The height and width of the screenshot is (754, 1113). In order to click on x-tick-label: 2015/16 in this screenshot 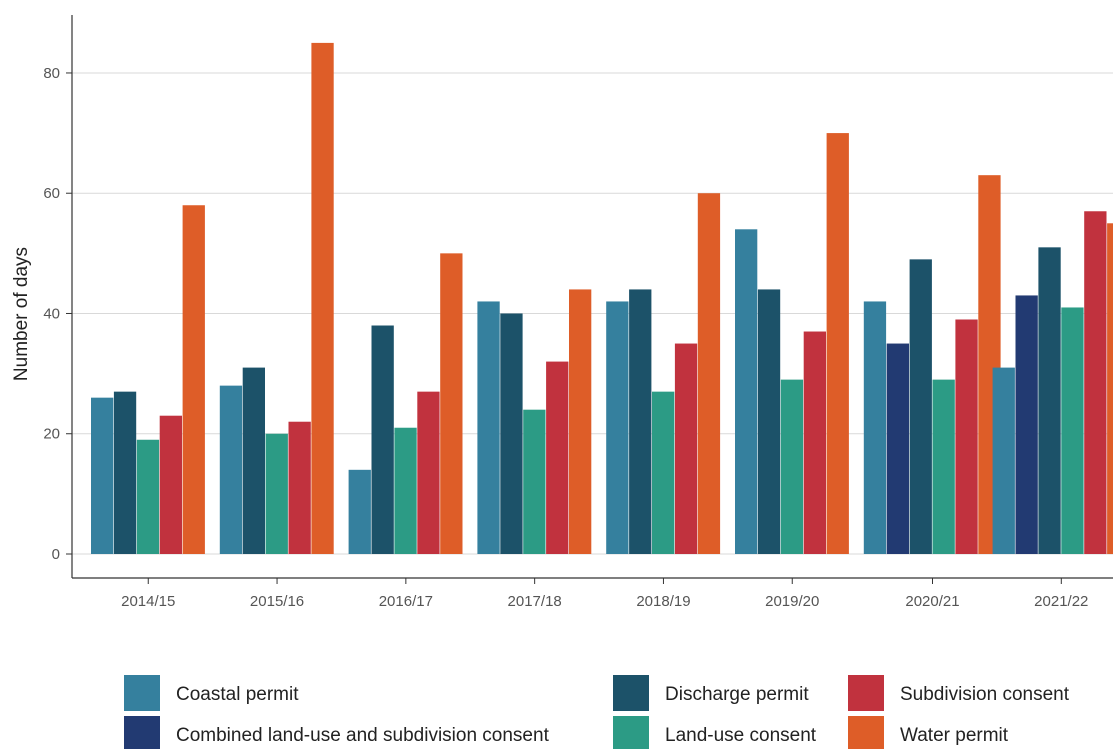, I will do `click(277, 601)`.